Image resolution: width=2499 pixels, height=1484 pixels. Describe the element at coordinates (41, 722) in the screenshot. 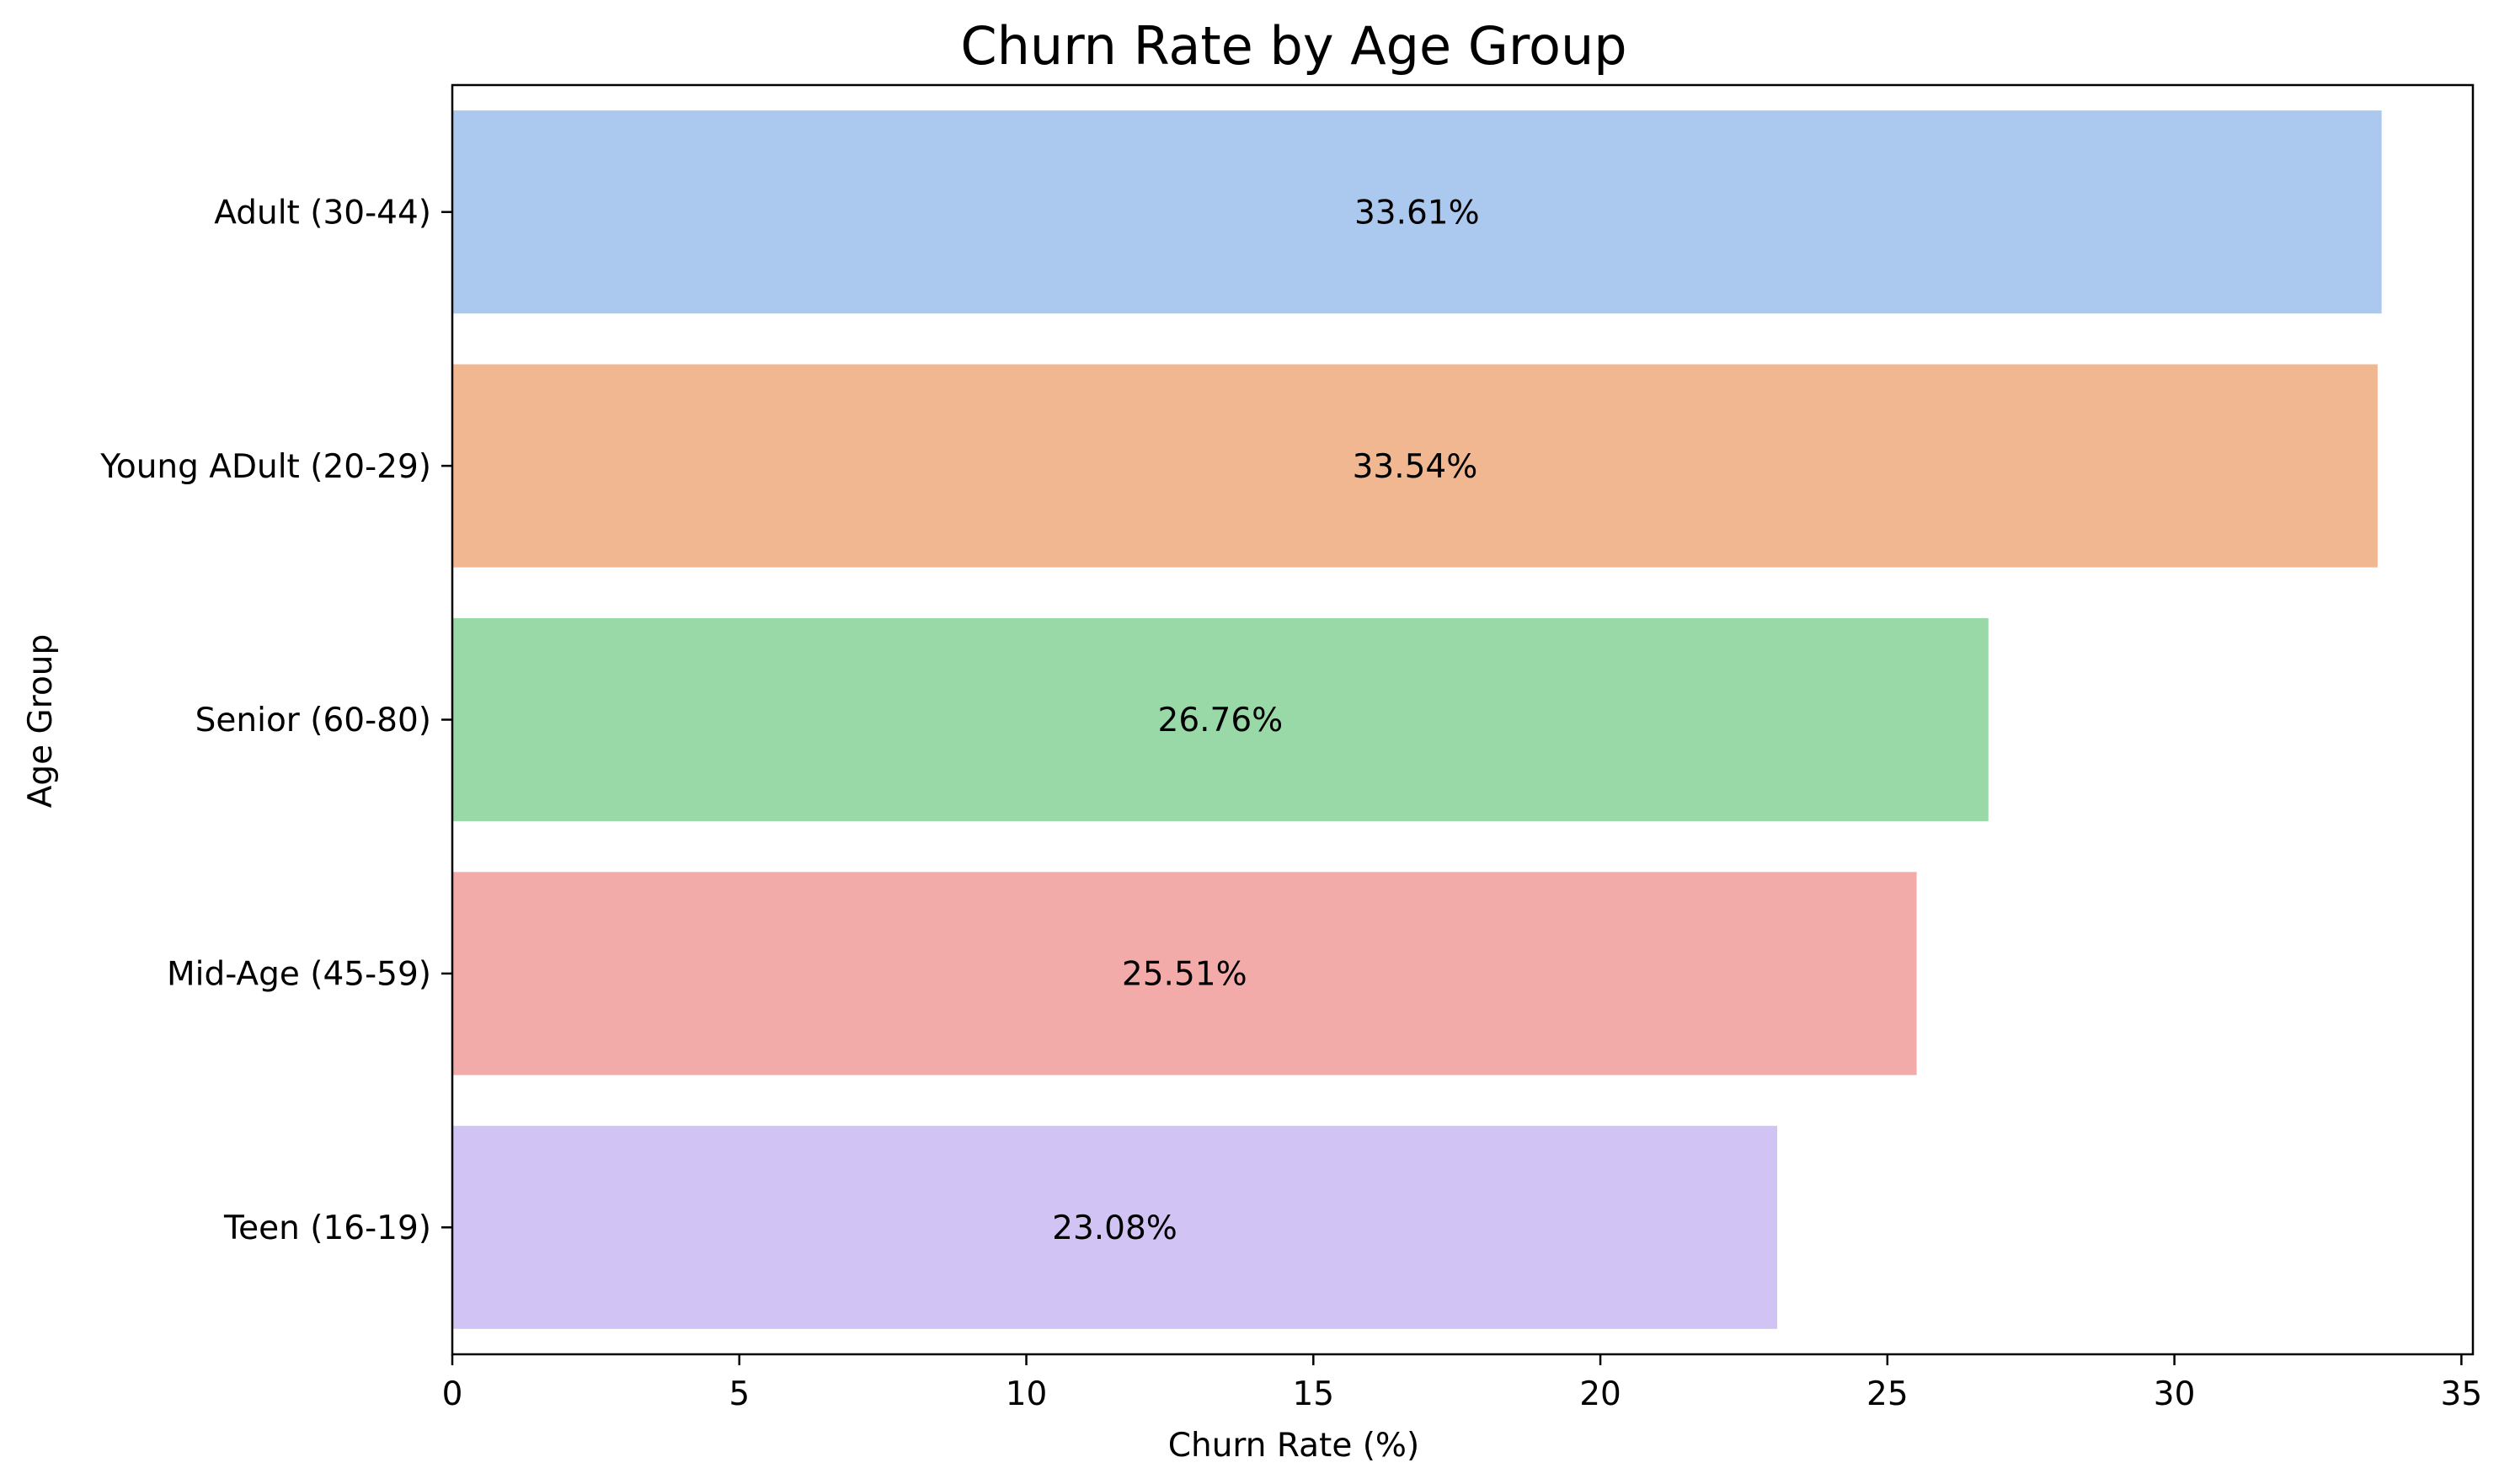

I see `y-axis-title: Age Group` at that location.